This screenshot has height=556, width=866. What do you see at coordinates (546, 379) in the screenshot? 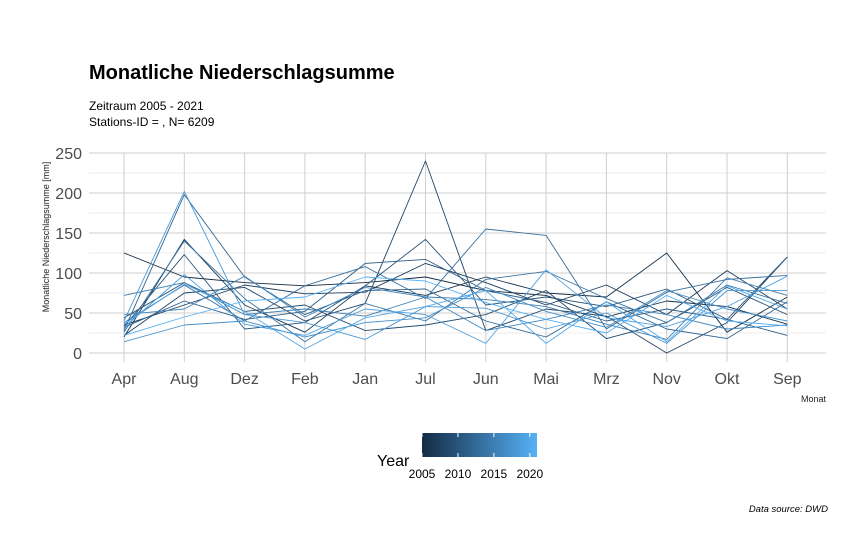
I see `x-tick-label: Mai` at bounding box center [546, 379].